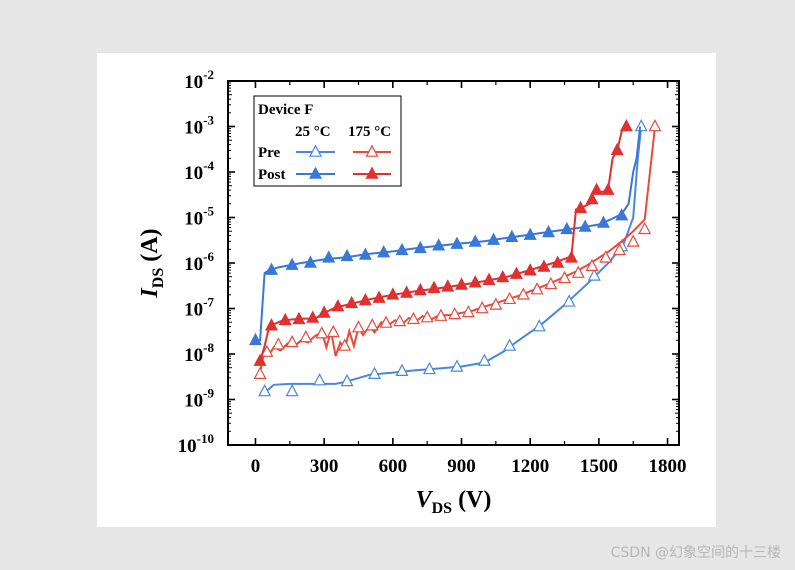 The image size is (795, 570). What do you see at coordinates (285, 110) in the screenshot?
I see `legend-title: Device F` at bounding box center [285, 110].